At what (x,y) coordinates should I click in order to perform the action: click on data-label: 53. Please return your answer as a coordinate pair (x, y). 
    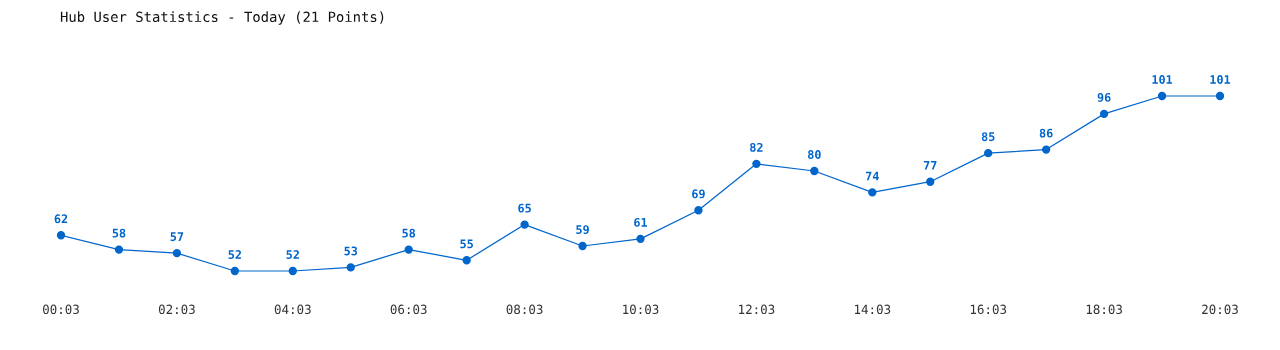
    Looking at the image, I should click on (351, 251).